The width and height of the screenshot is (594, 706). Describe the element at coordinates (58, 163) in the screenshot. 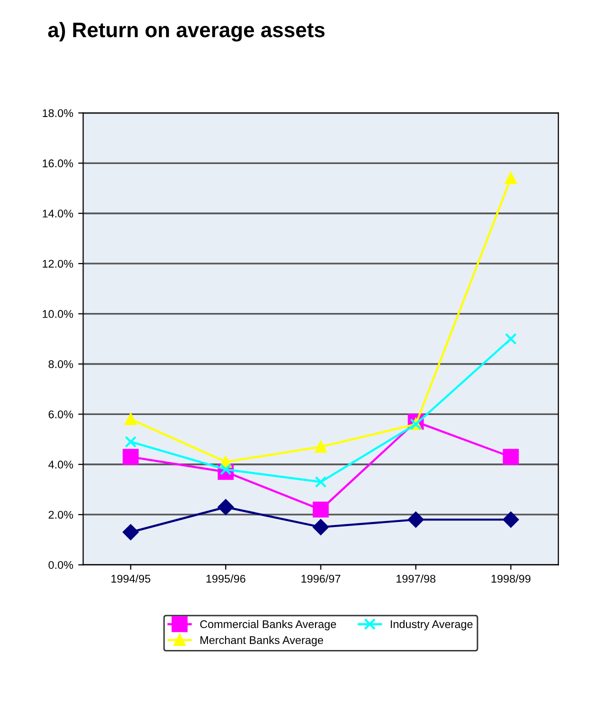

I see `y-tick-label: 16.0%` at that location.